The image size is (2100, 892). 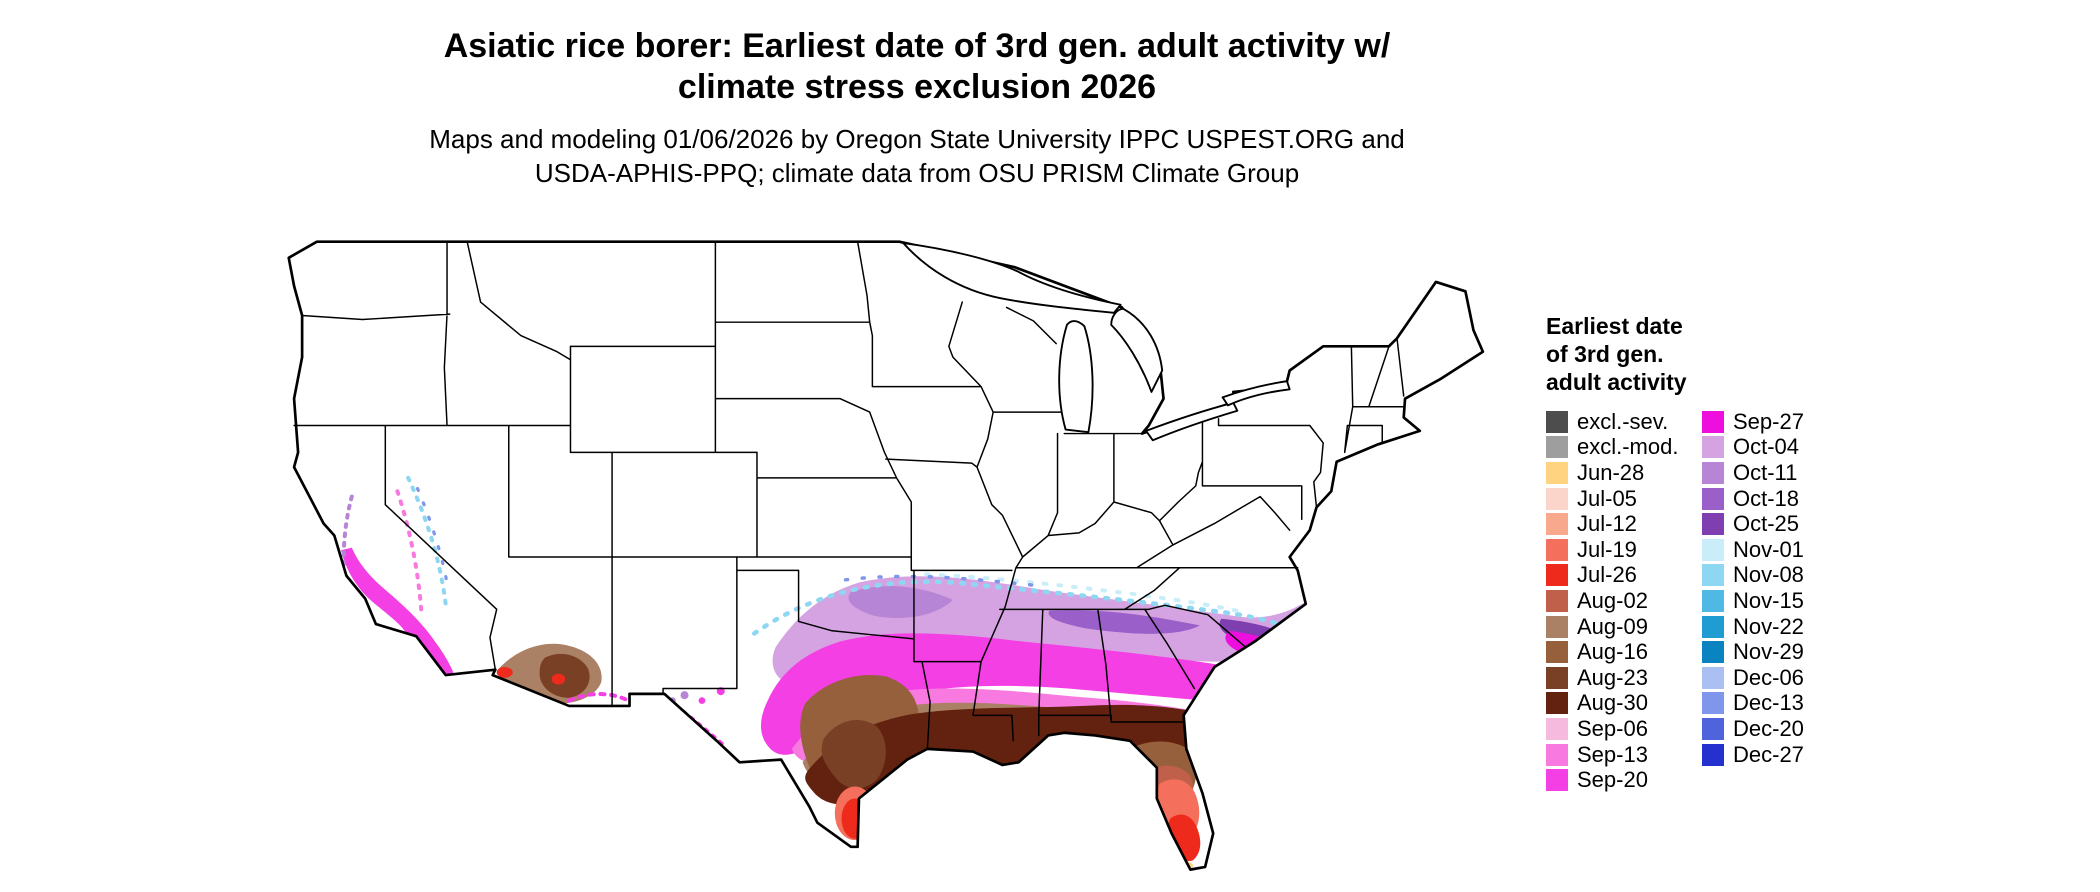 I want to click on legend-entry-label: Sep-13, so click(x=1612, y=754).